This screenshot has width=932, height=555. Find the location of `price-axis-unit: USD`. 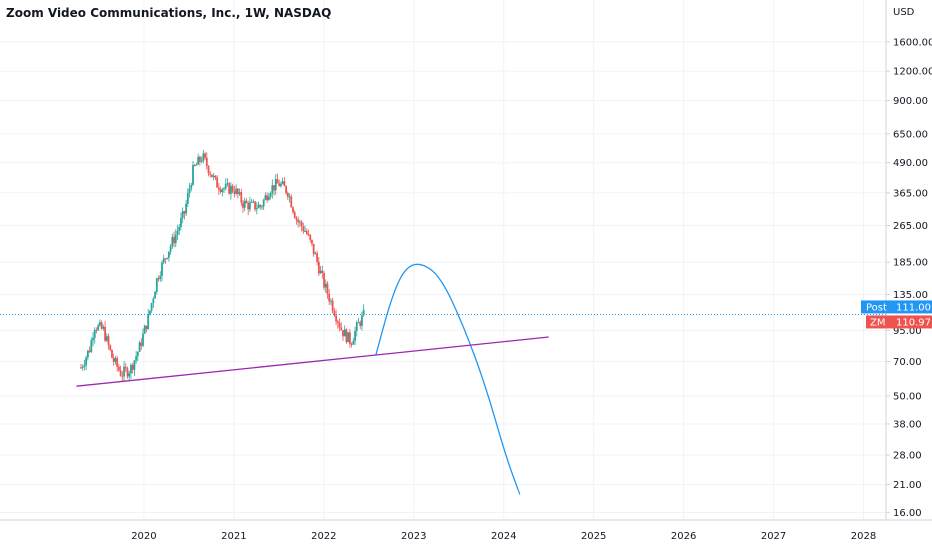

price-axis-unit: USD is located at coordinates (904, 12).